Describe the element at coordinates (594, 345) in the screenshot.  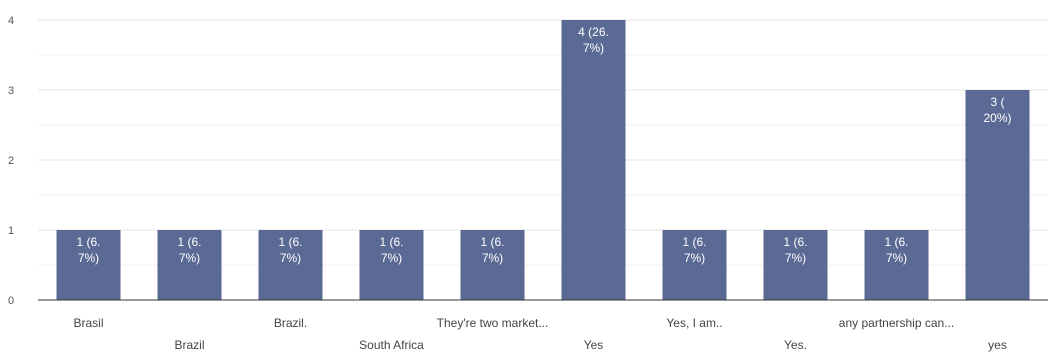
I see `category-label: Yes` at that location.